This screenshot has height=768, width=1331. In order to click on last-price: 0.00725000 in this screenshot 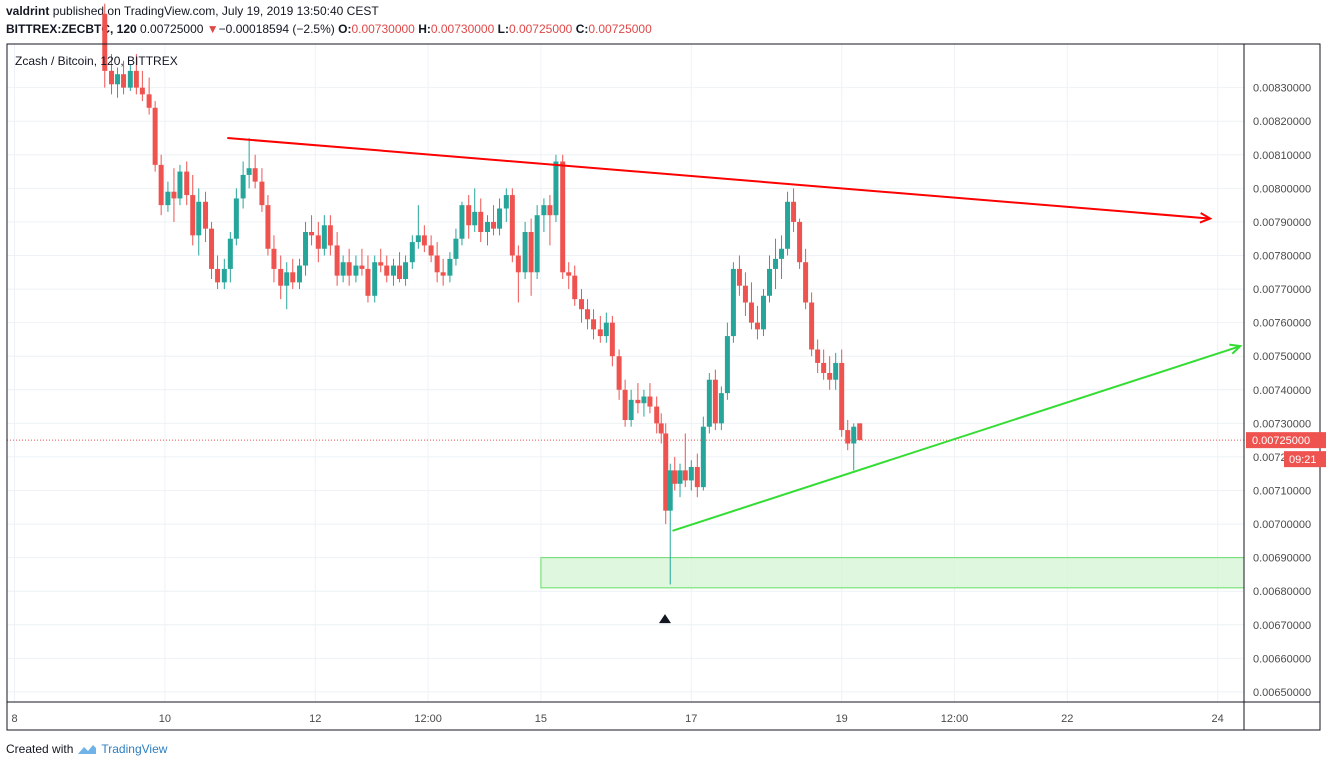, I will do `click(172, 29)`.